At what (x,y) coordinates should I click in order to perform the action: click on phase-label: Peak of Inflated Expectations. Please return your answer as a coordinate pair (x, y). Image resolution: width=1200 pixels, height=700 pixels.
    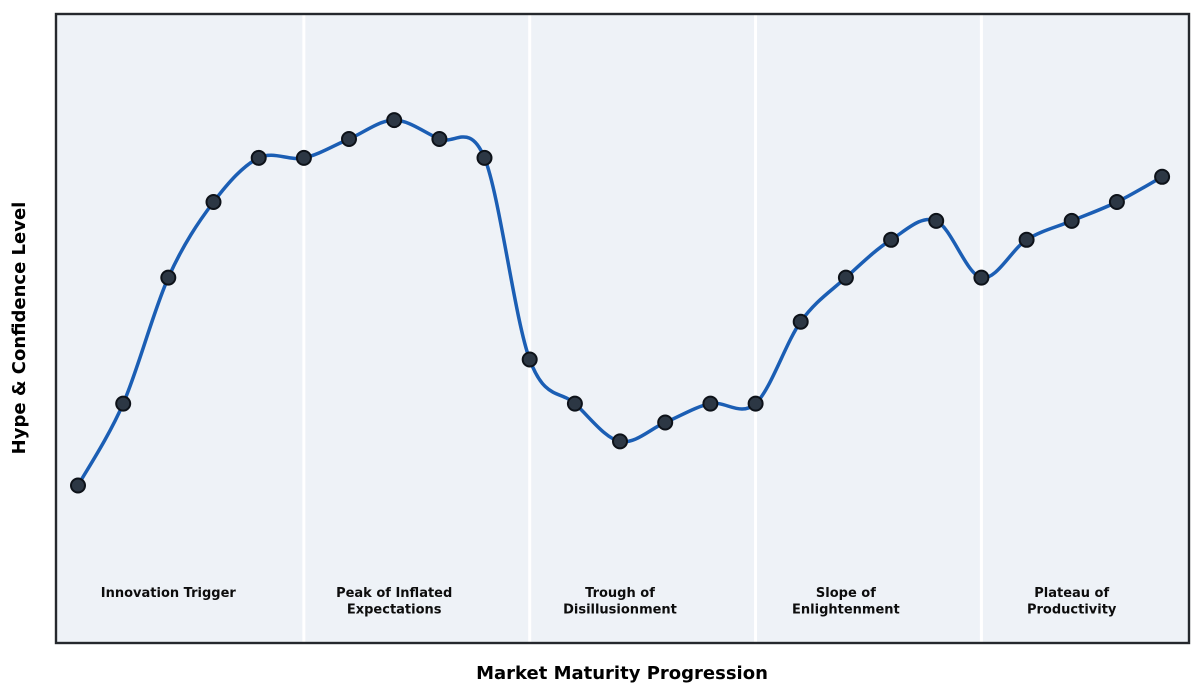
    Looking at the image, I should click on (394, 602).